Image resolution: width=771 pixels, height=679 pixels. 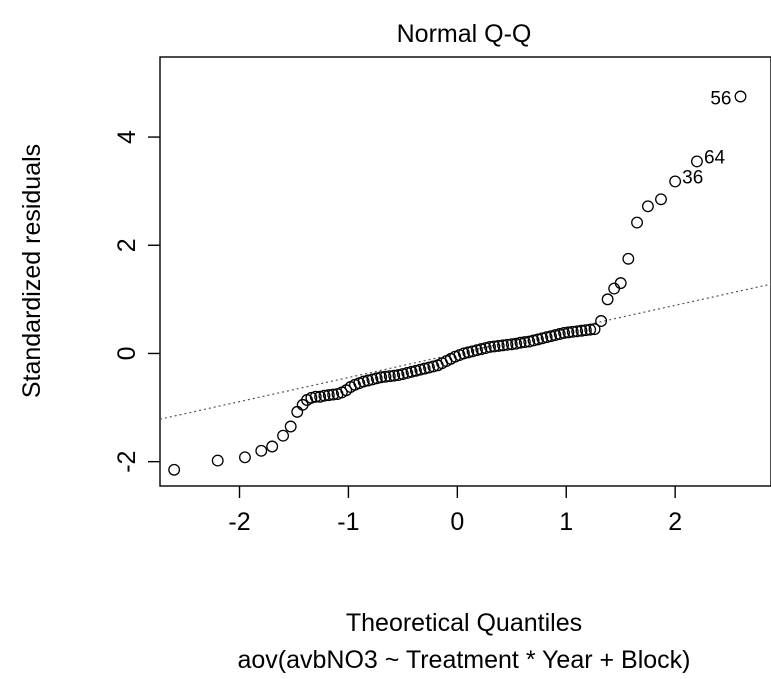 I want to click on x-tick-label: -1, so click(x=348, y=522).